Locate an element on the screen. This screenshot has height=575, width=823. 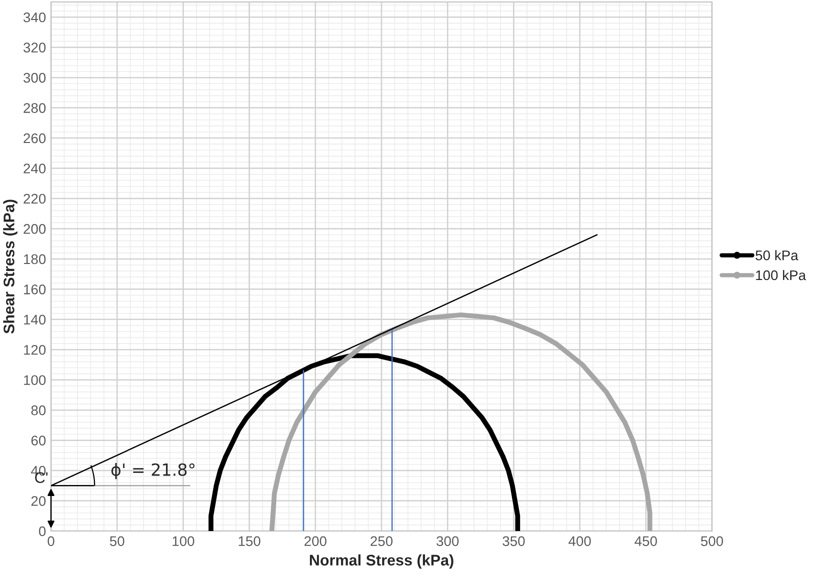
x-tick-label: 250 is located at coordinates (381, 541).